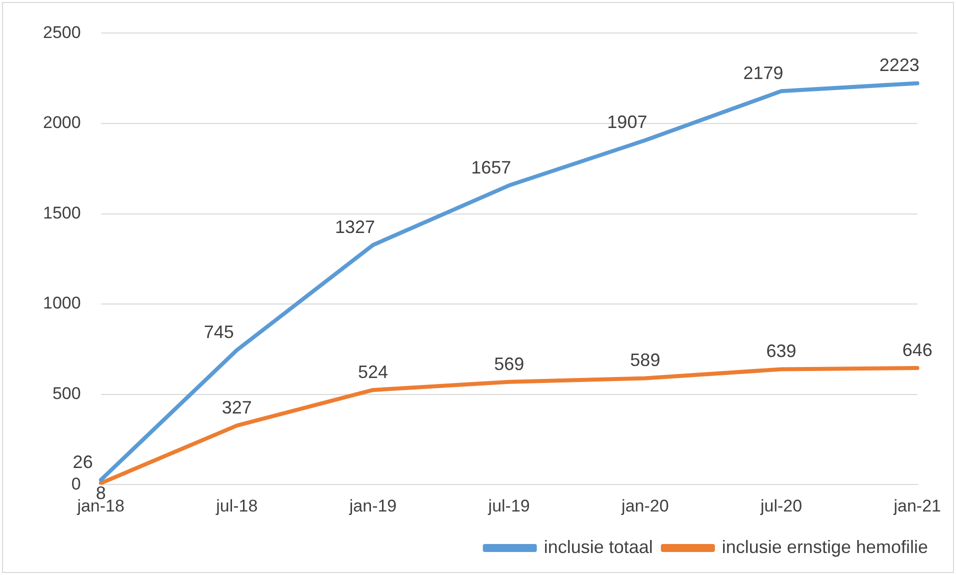 Image resolution: width=956 pixels, height=575 pixels. Describe the element at coordinates (598, 546) in the screenshot. I see `legend-label: inclusie totaal` at that location.